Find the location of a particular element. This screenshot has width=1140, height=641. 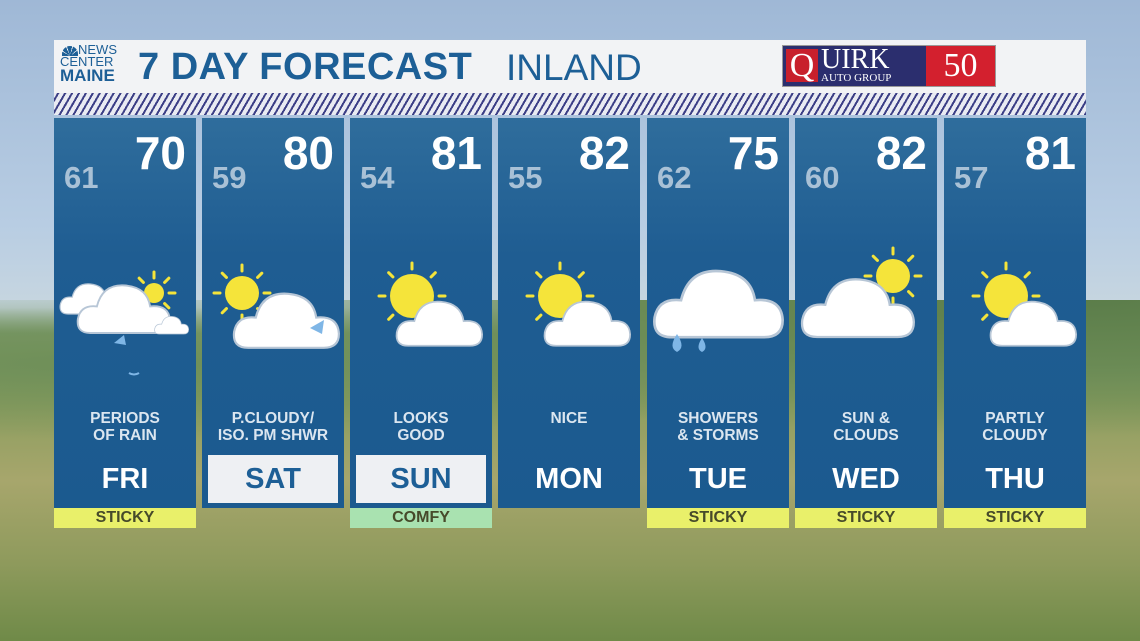

sponsor-sub: AUTO GROUP is located at coordinates (856, 78).